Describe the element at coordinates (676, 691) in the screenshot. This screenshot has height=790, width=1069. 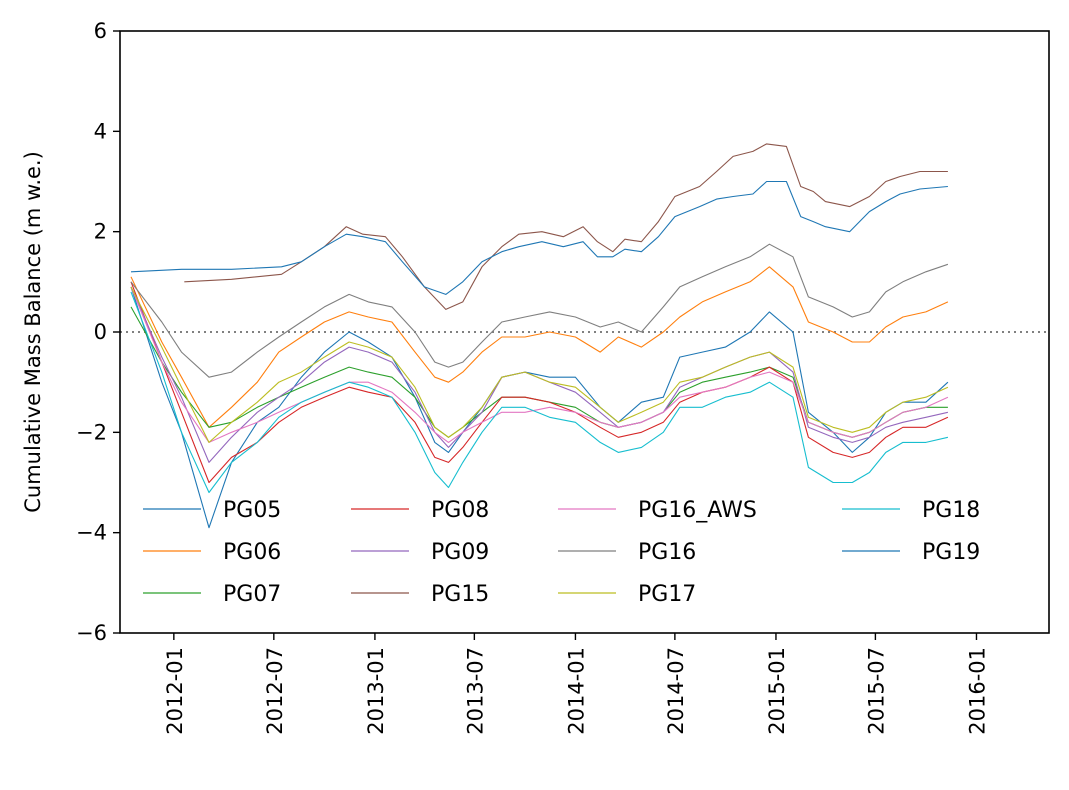
I see `x-tick-label: 2014-07` at that location.